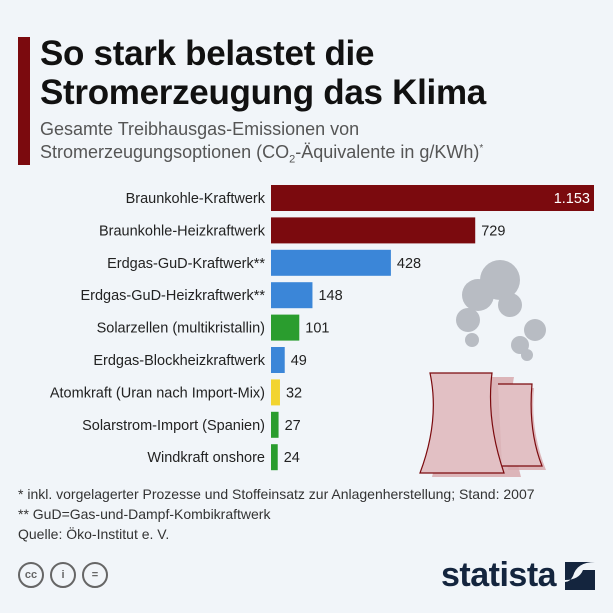 Image resolution: width=613 pixels, height=613 pixels. I want to click on category-label: Windkraft onshore, so click(206, 458).